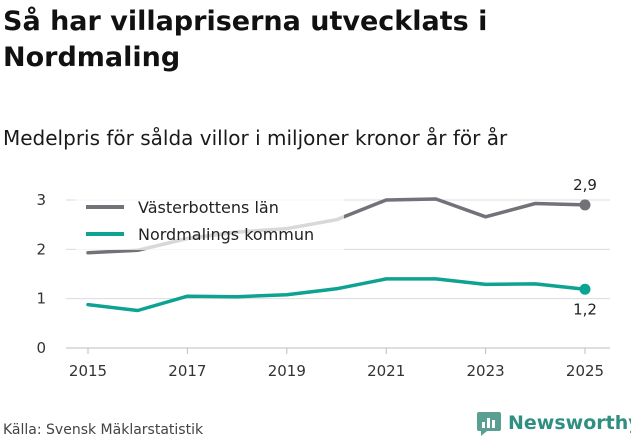 Image resolution: width=631 pixels, height=439 pixels. Describe the element at coordinates (585, 309) in the screenshot. I see `end-value-label-1: 1,2` at that location.